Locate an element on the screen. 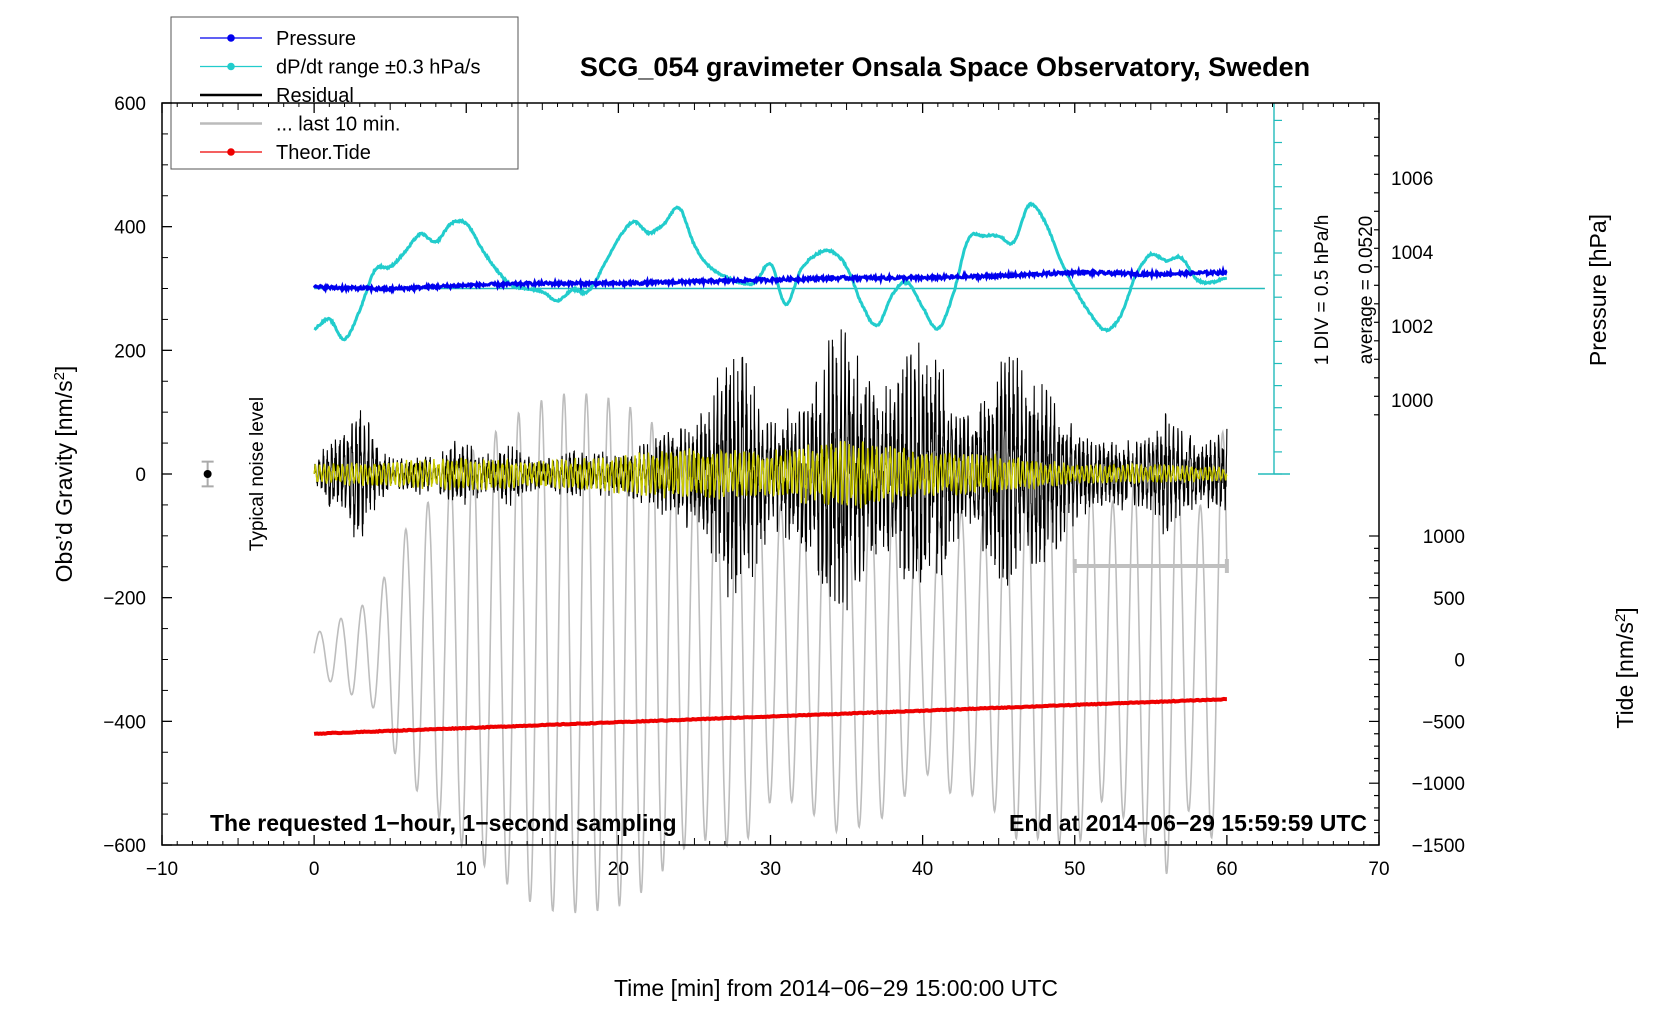 This screenshot has width=1676, height=1020. x-tick-label: 40 is located at coordinates (922, 869).